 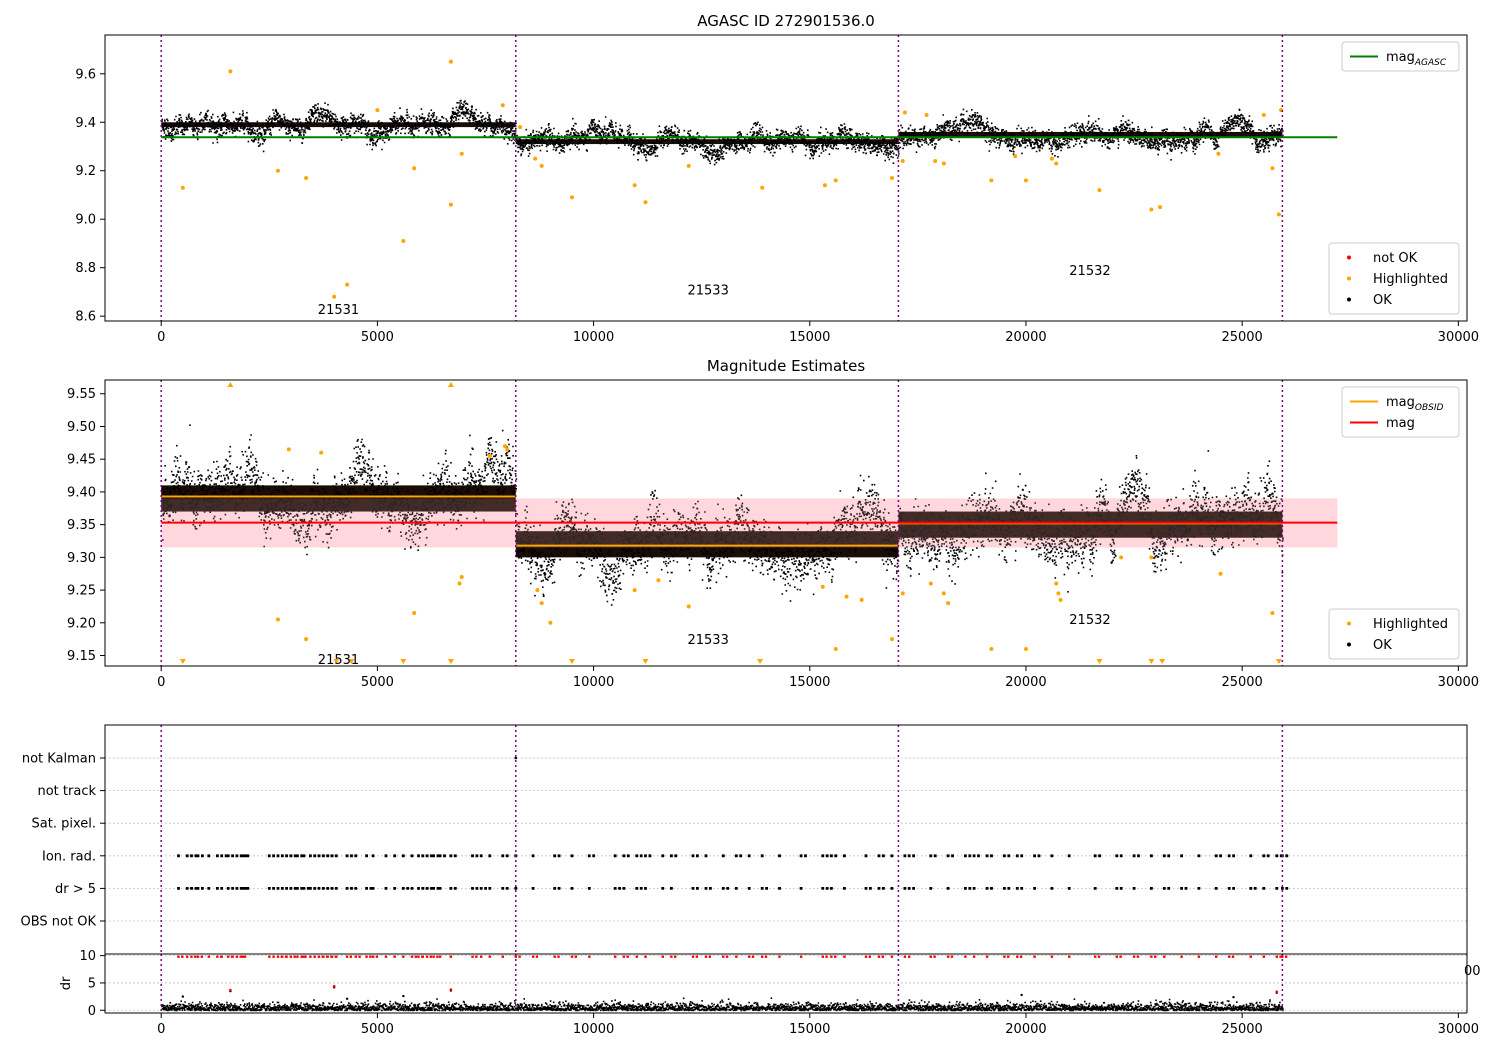 I want to click on x-tick-label: 25000, so click(x=1241, y=337).